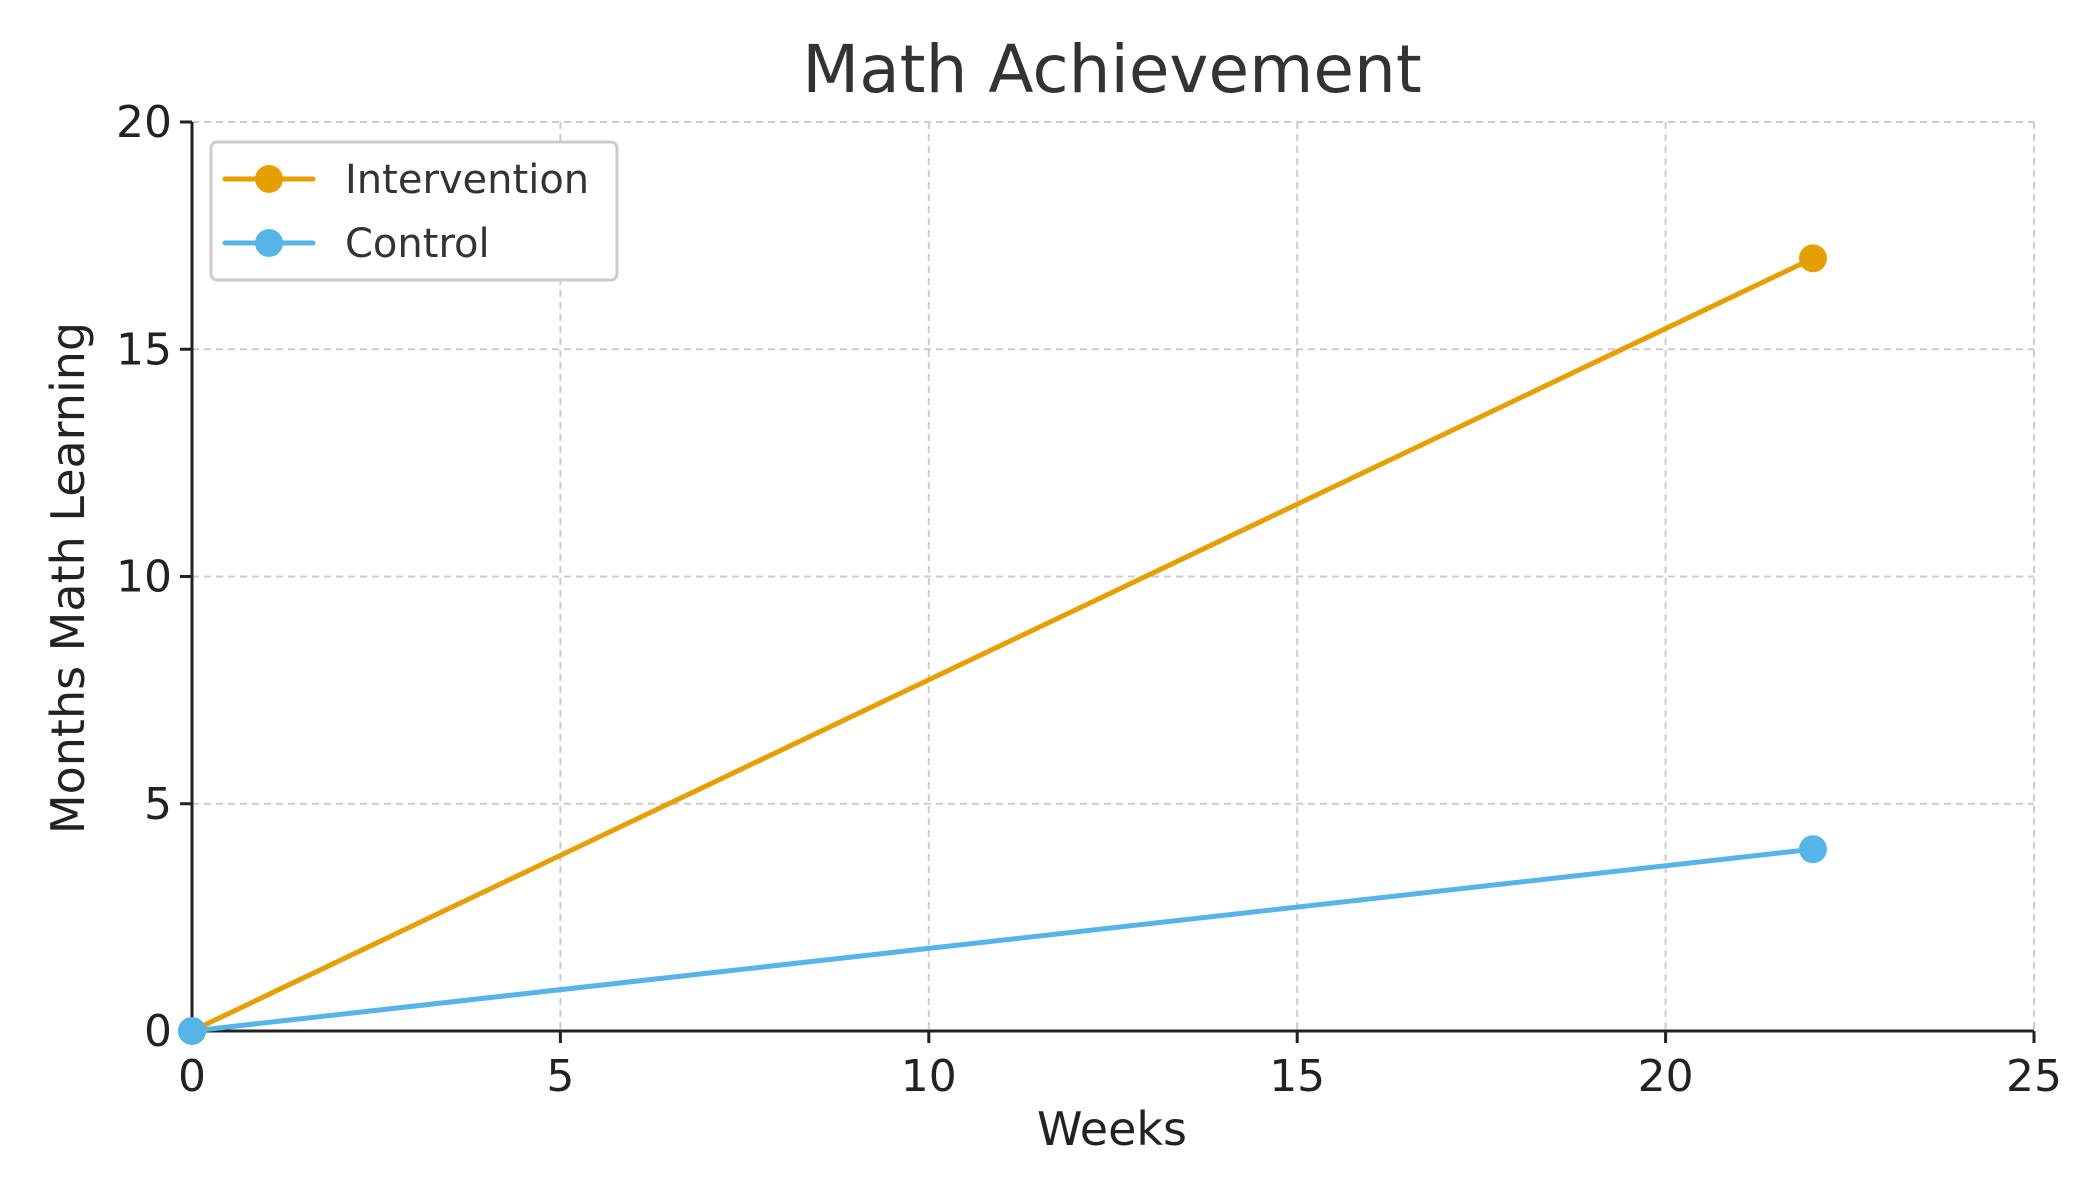 The image size is (2100, 1204). Describe the element at coordinates (144, 122) in the screenshot. I see `y-tick-label: 20` at that location.